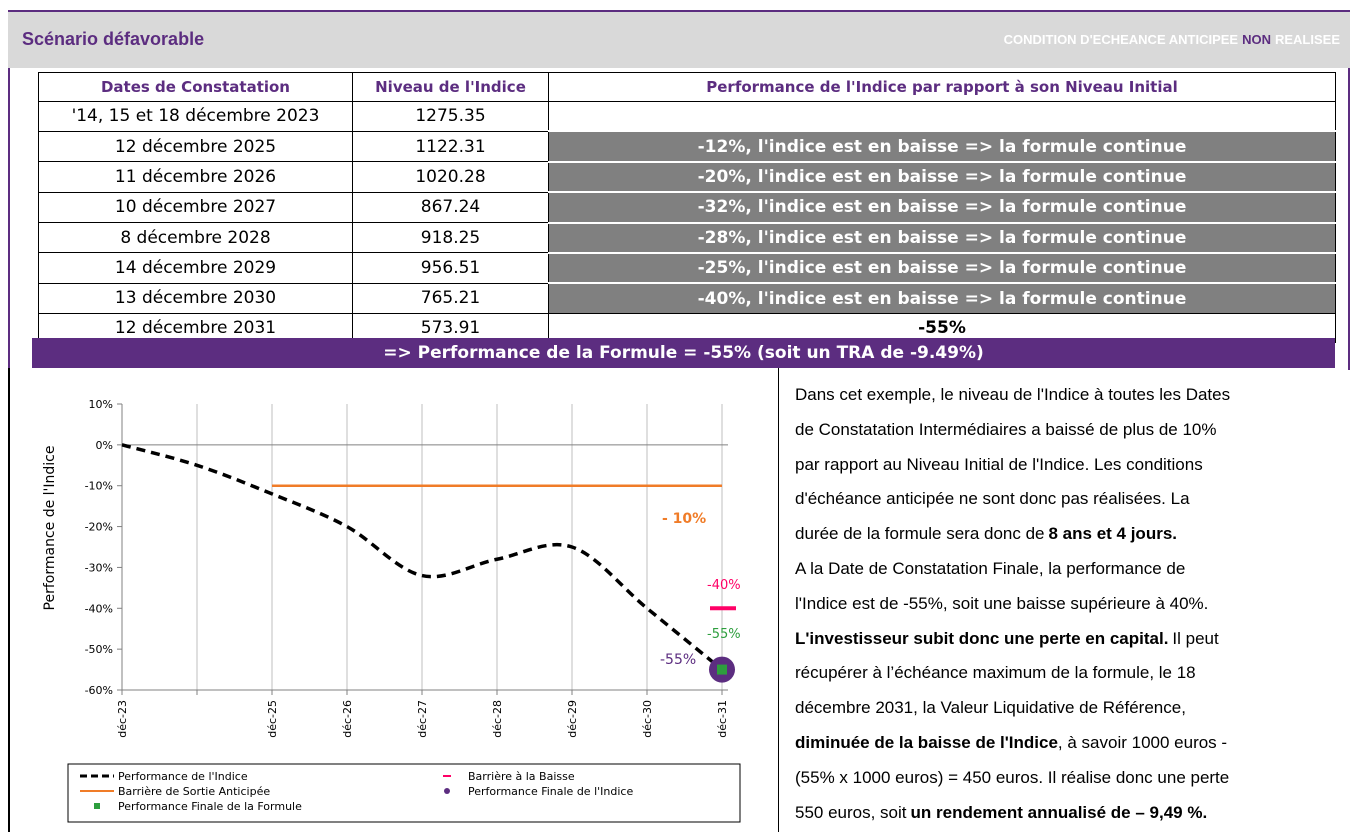  What do you see at coordinates (497, 719) in the screenshot?
I see `x-tick-label: déc-28` at bounding box center [497, 719].